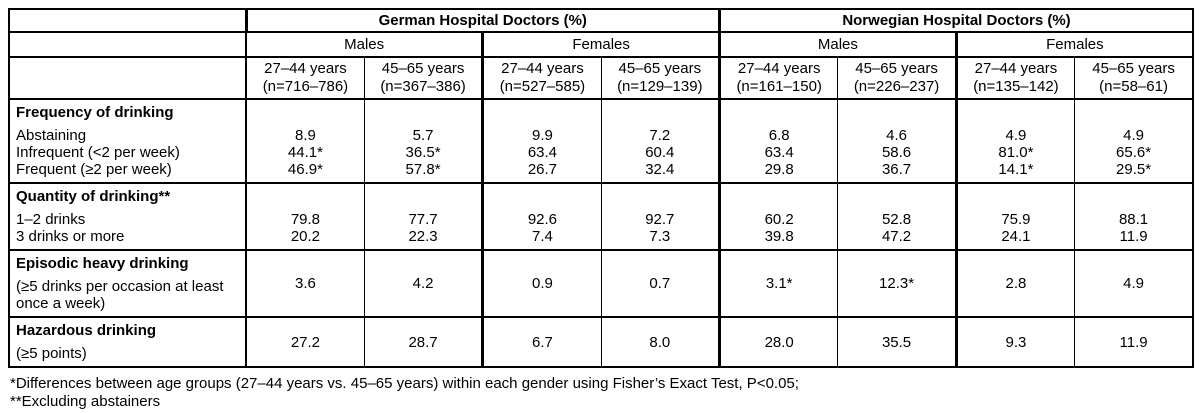  Describe the element at coordinates (542, 135) in the screenshot. I see `value: 9.9` at that location.